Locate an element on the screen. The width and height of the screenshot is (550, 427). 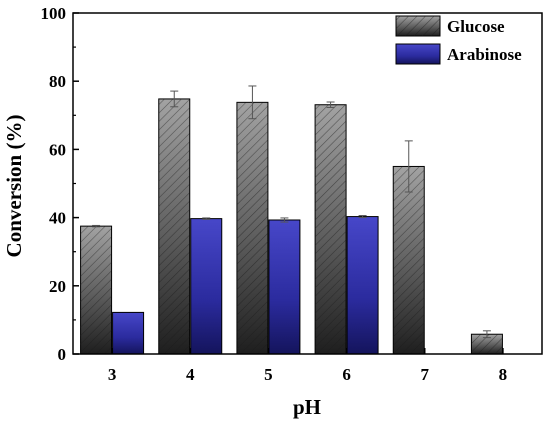
y-tick-label: 60 is located at coordinates (57, 149).